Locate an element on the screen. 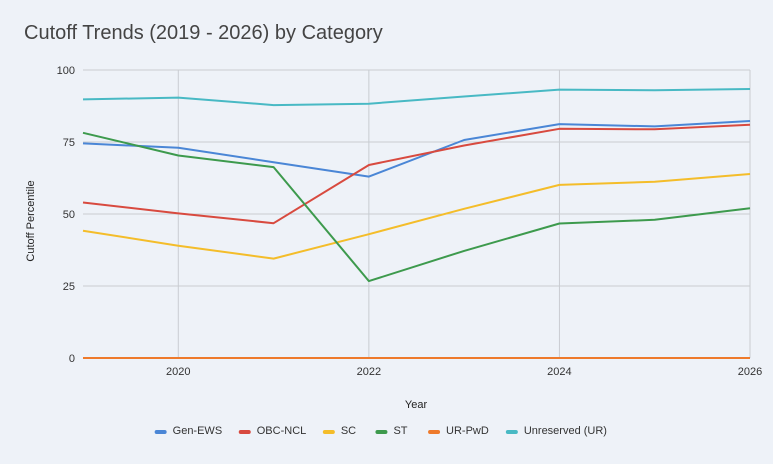  legend-label-sc: SC is located at coordinates (348, 431).